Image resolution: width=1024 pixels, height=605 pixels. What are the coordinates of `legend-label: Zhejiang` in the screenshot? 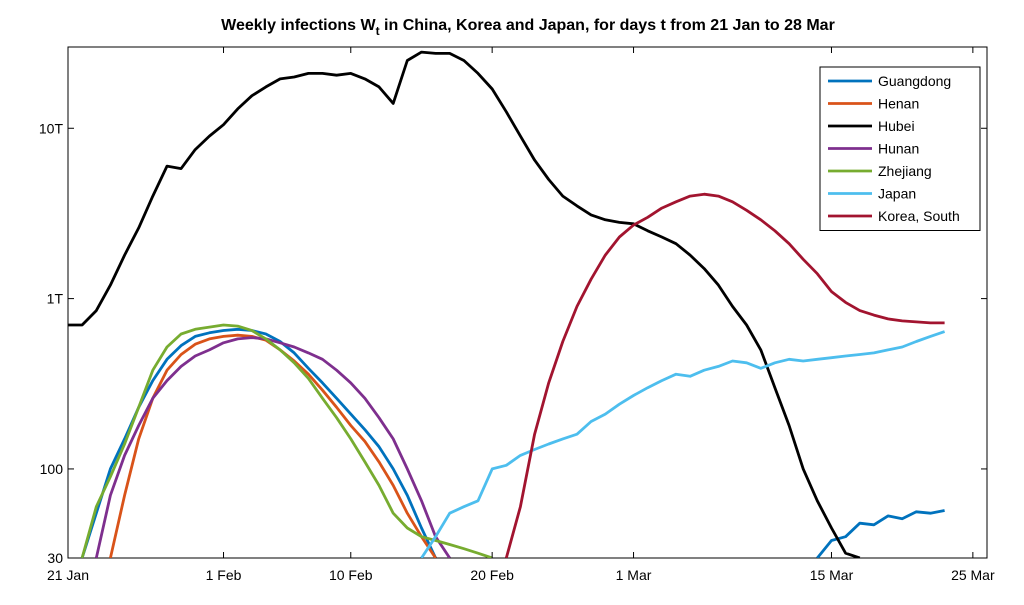 It's located at (905, 171).